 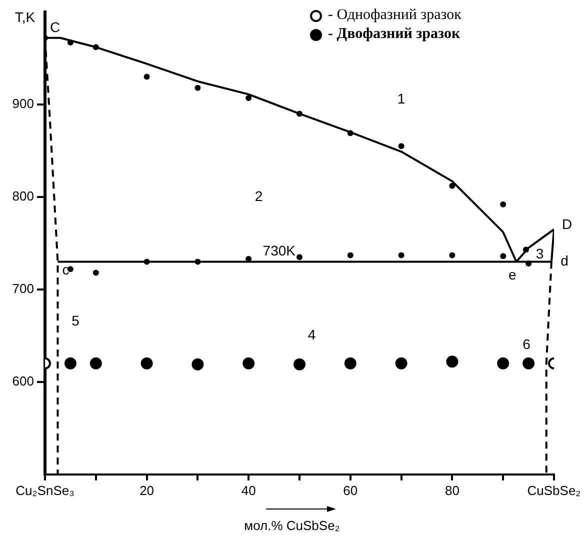 I want to click on annotation: 730K, so click(x=279, y=250).